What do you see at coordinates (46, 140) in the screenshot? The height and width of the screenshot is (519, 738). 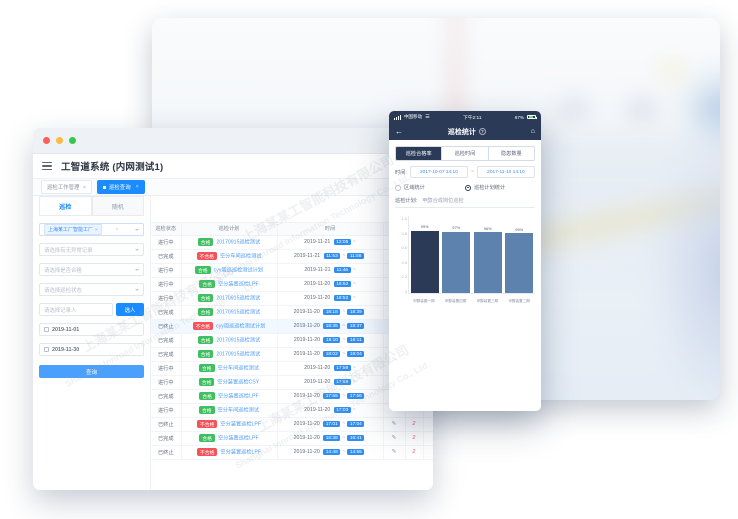 I see `close-icon` at bounding box center [46, 140].